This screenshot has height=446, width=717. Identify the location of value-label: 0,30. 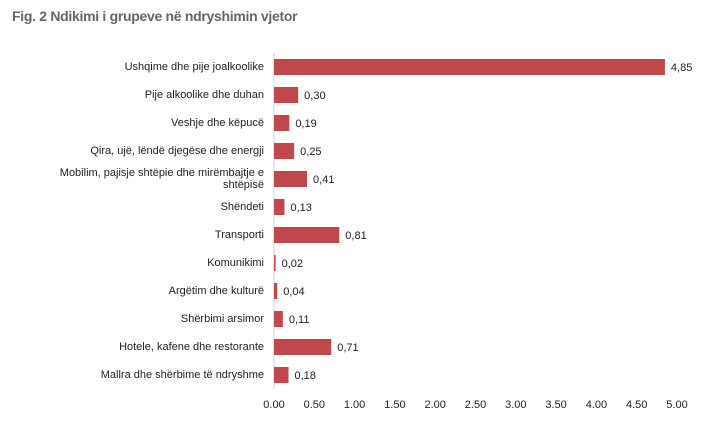
(314, 96).